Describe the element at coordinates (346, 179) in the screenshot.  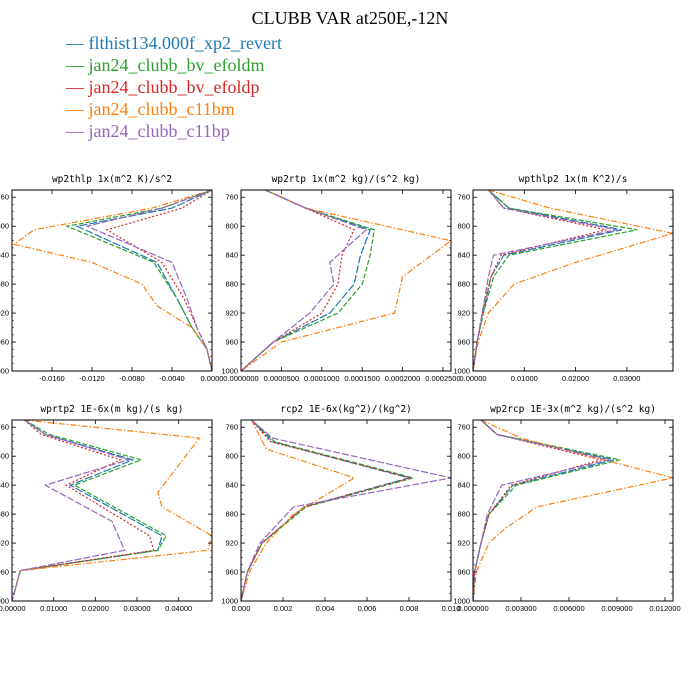
I see `panel-title: wp2rtp 1x(m^2 kg)/(s^2 kg)` at that location.